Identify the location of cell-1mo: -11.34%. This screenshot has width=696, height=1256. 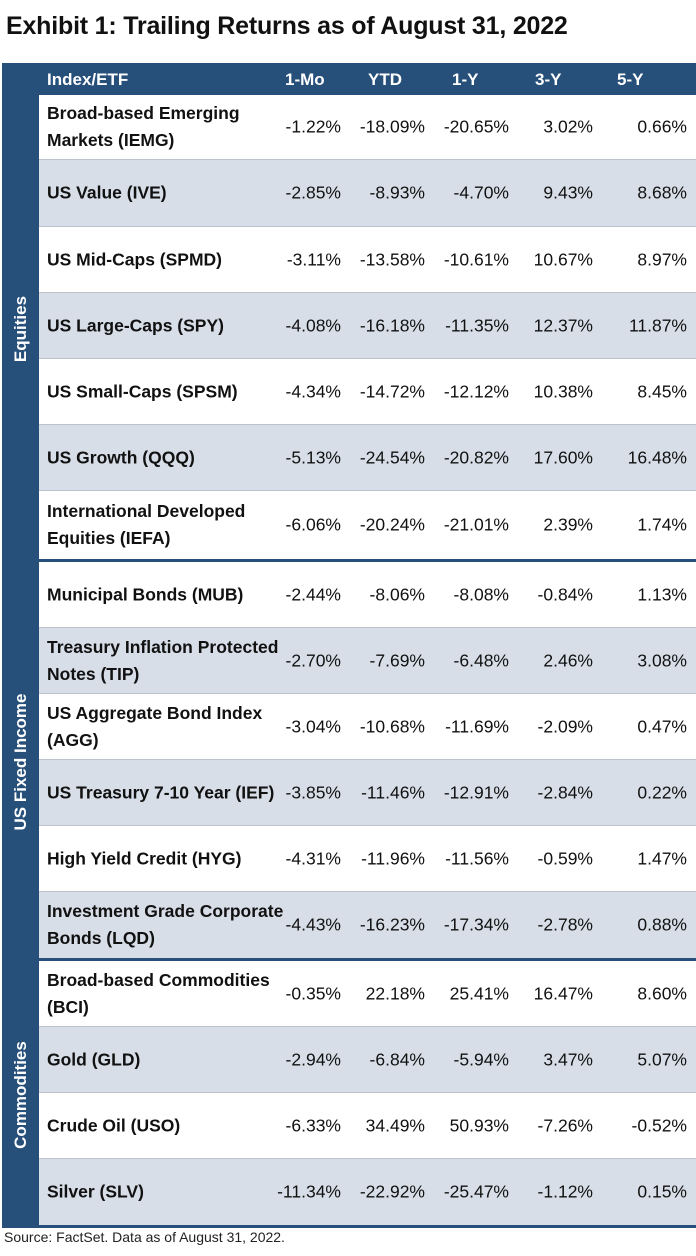
(309, 1191).